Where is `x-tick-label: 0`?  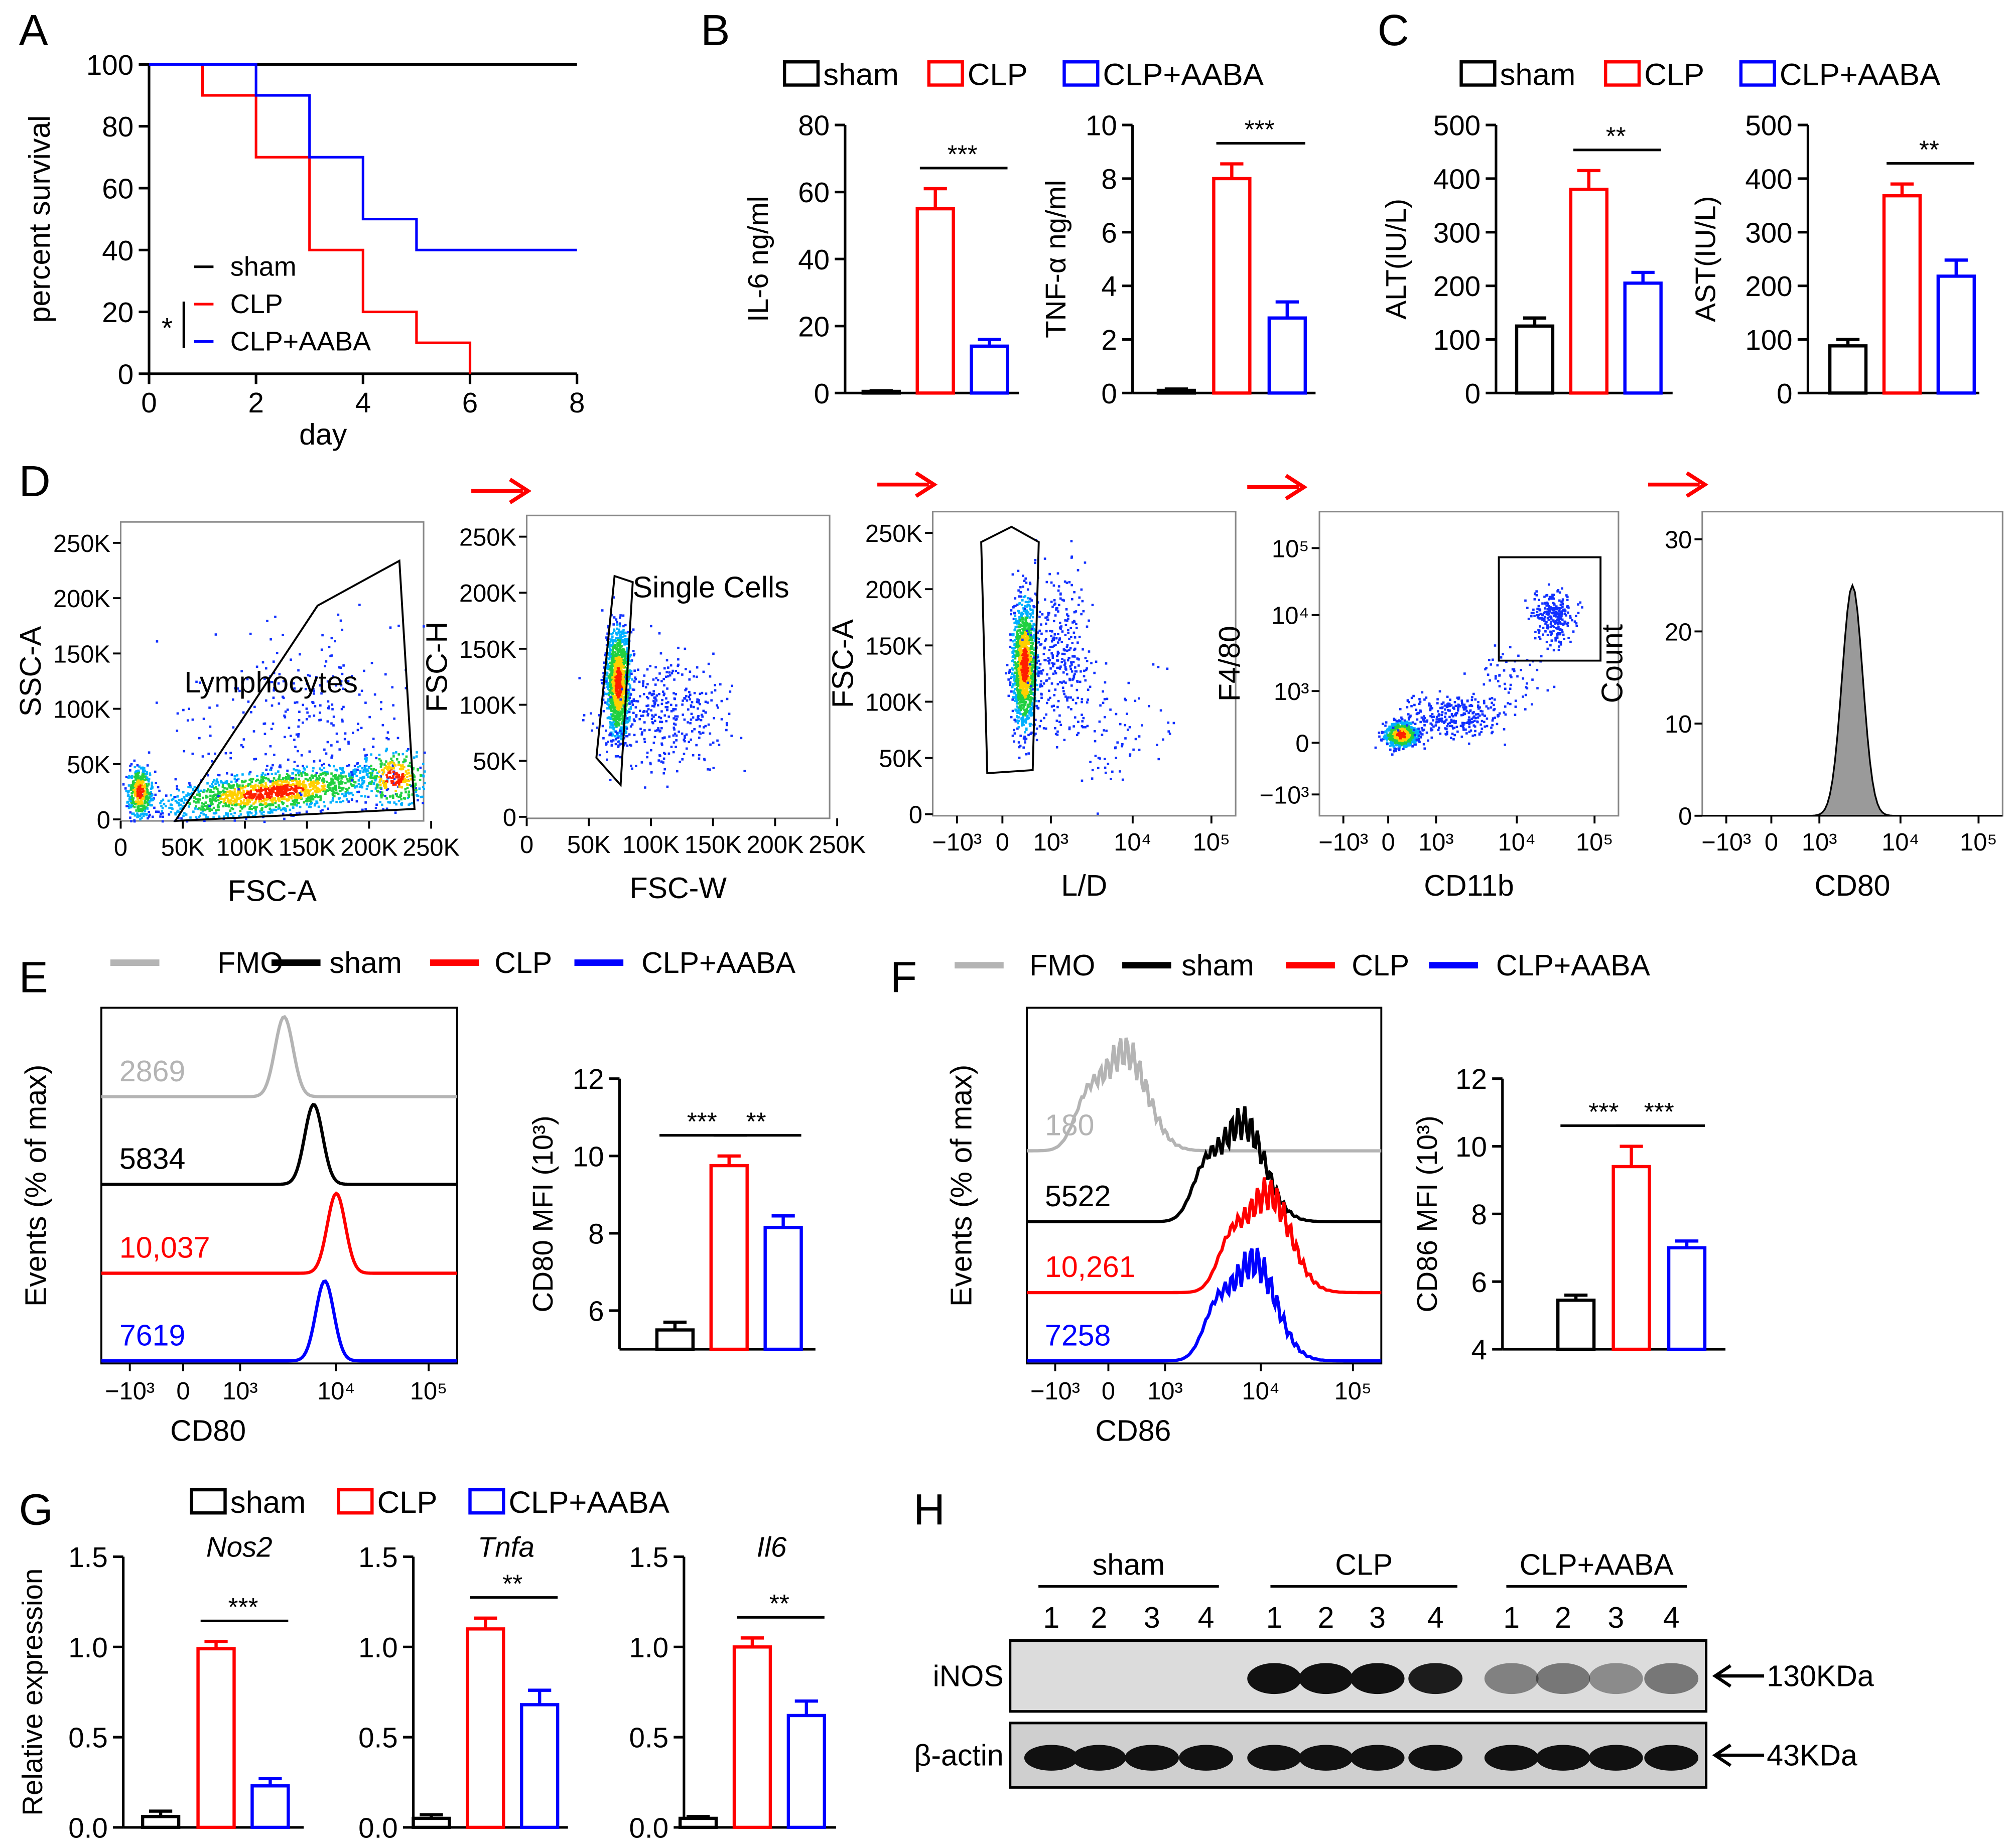 x-tick-label: 0 is located at coordinates (1002, 843).